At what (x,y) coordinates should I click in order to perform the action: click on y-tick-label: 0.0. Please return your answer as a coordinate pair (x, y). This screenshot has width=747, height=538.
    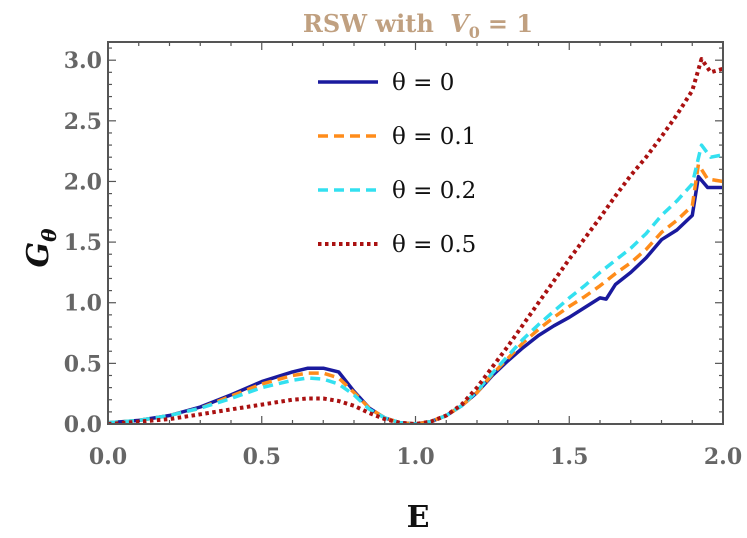
    Looking at the image, I should click on (83, 425).